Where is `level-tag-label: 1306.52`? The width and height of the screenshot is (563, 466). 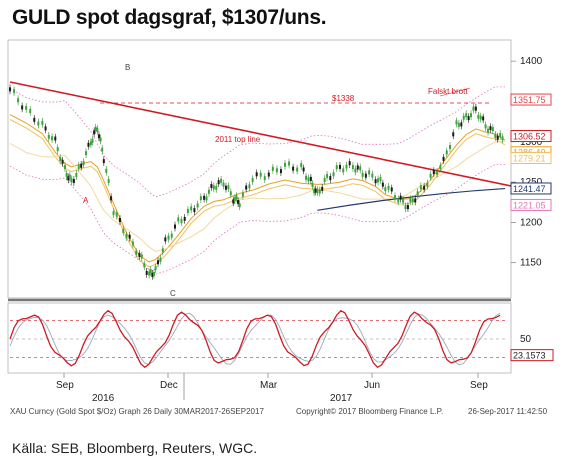 level-tag-label: 1306.52 is located at coordinates (529, 137).